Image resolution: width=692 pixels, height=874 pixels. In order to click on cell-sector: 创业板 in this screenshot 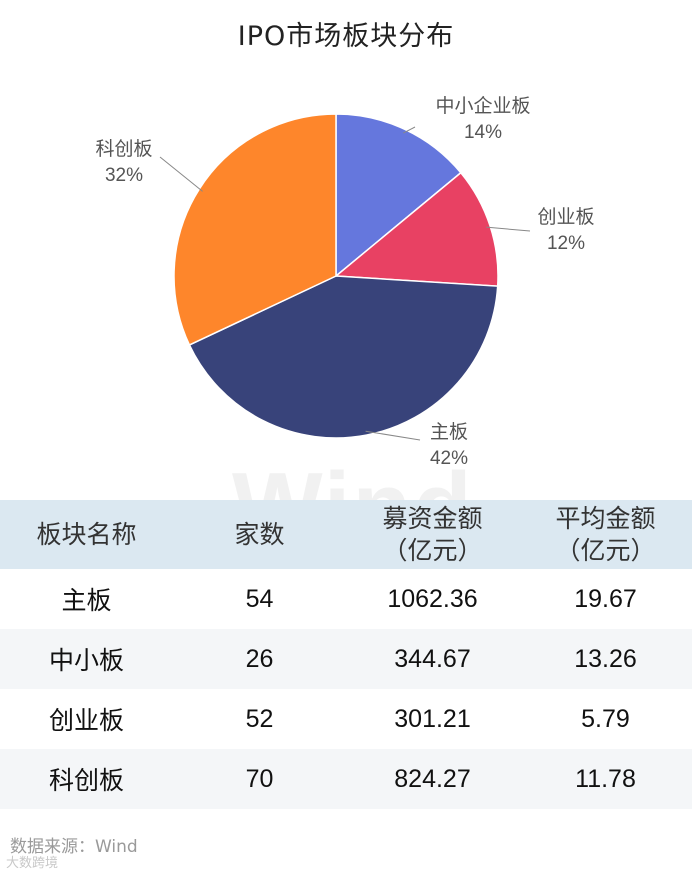, I will do `click(86, 720)`.